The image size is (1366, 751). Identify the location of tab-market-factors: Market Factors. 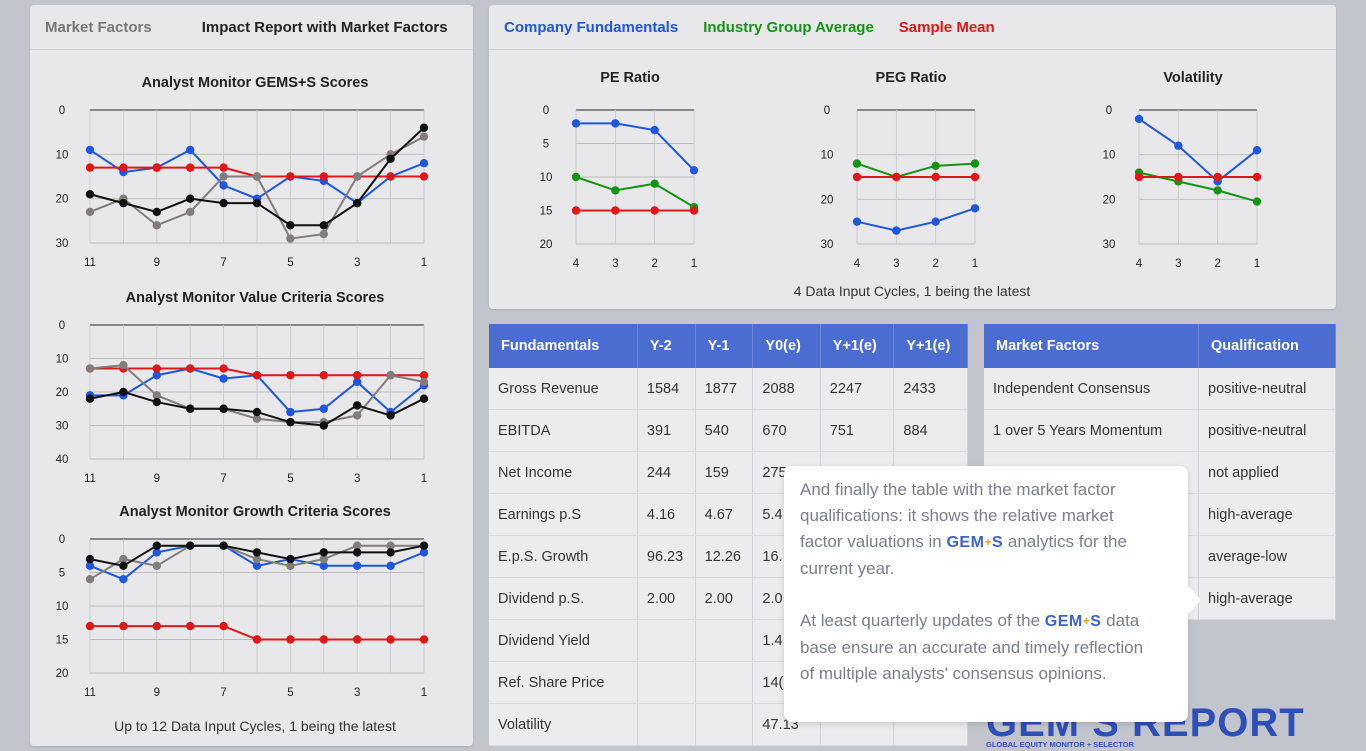
(98, 27).